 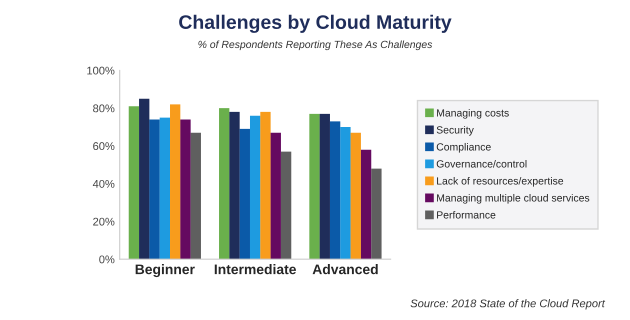 I want to click on source-note: Source: 2018 State of the Cloud Report, so click(x=508, y=304).